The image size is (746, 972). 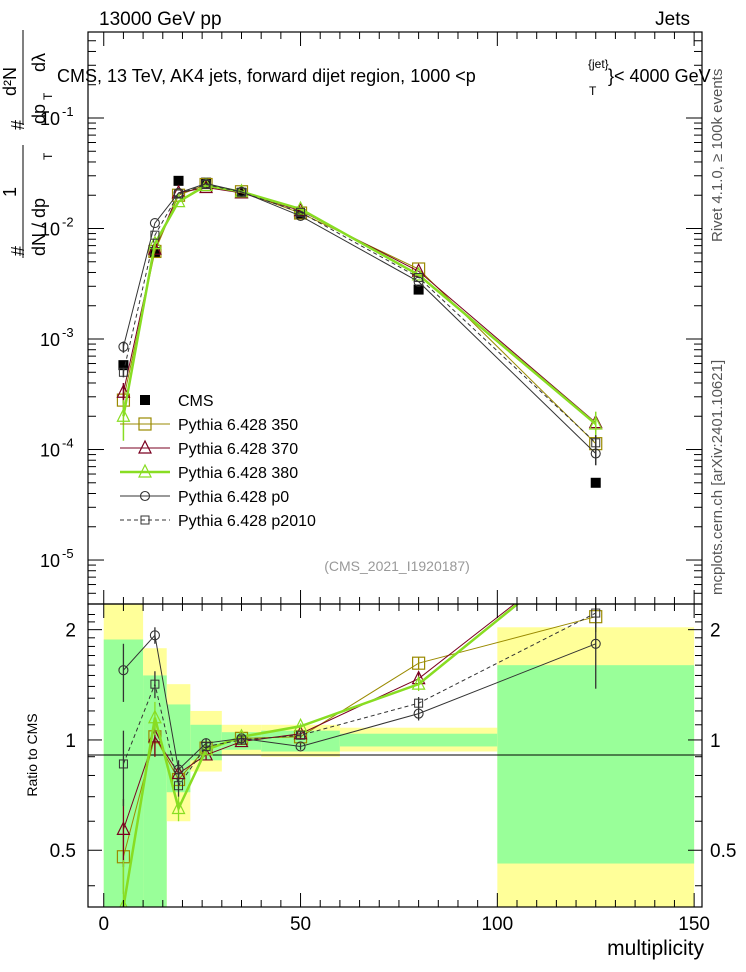 I want to click on main-ytick-label-exp: -2, so click(x=68, y=222).